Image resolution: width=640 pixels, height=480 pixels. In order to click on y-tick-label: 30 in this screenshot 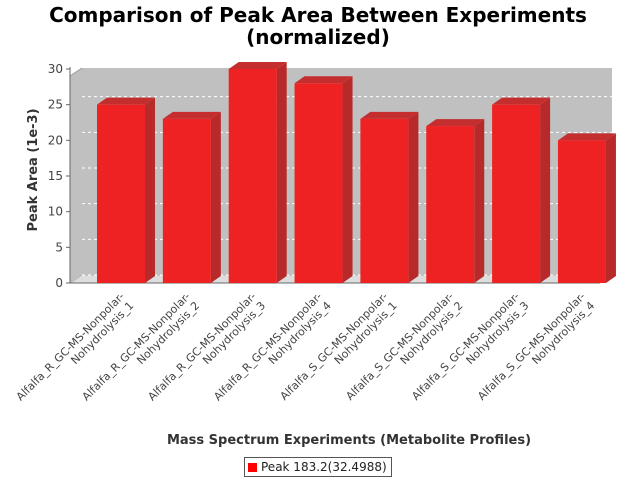, I will do `click(55, 69)`.